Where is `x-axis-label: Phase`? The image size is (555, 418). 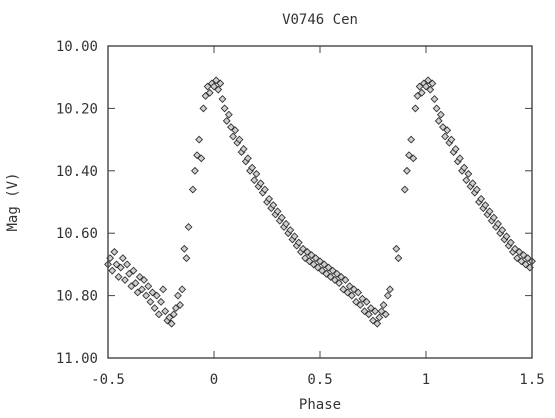
x-axis-label: Phase is located at coordinates (320, 405).